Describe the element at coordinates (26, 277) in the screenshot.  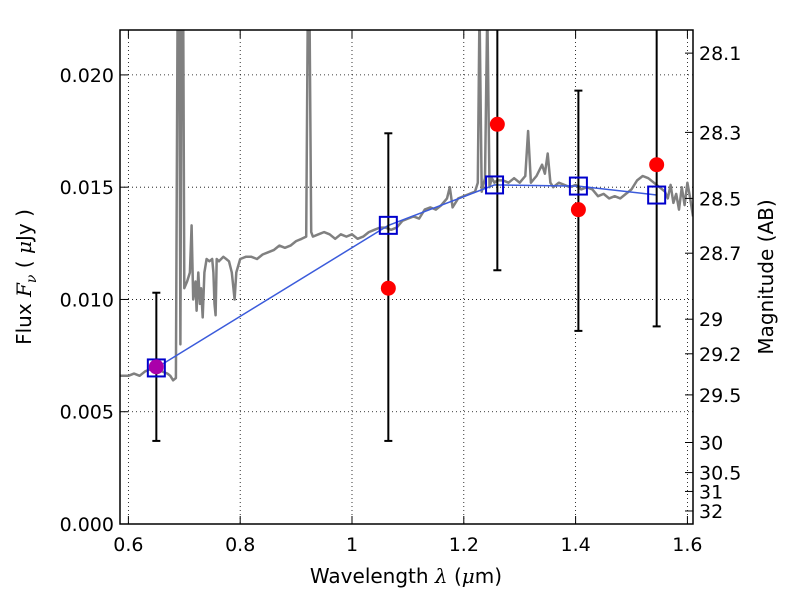
I see `y-axis-label: Flux Fν ( μJy )` at that location.